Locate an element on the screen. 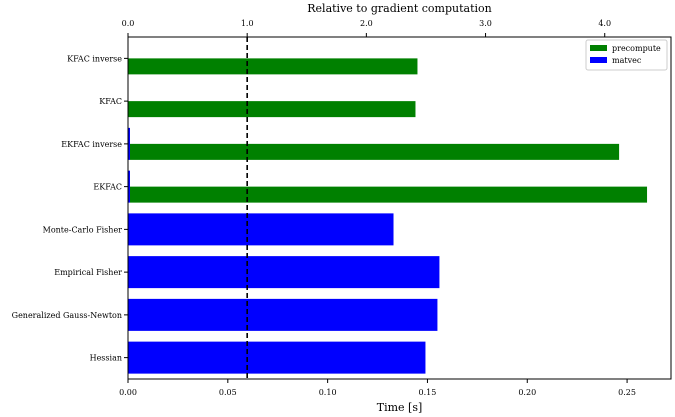 This screenshot has height=417, width=675. x-tick-label: 0.20 is located at coordinates (527, 392).